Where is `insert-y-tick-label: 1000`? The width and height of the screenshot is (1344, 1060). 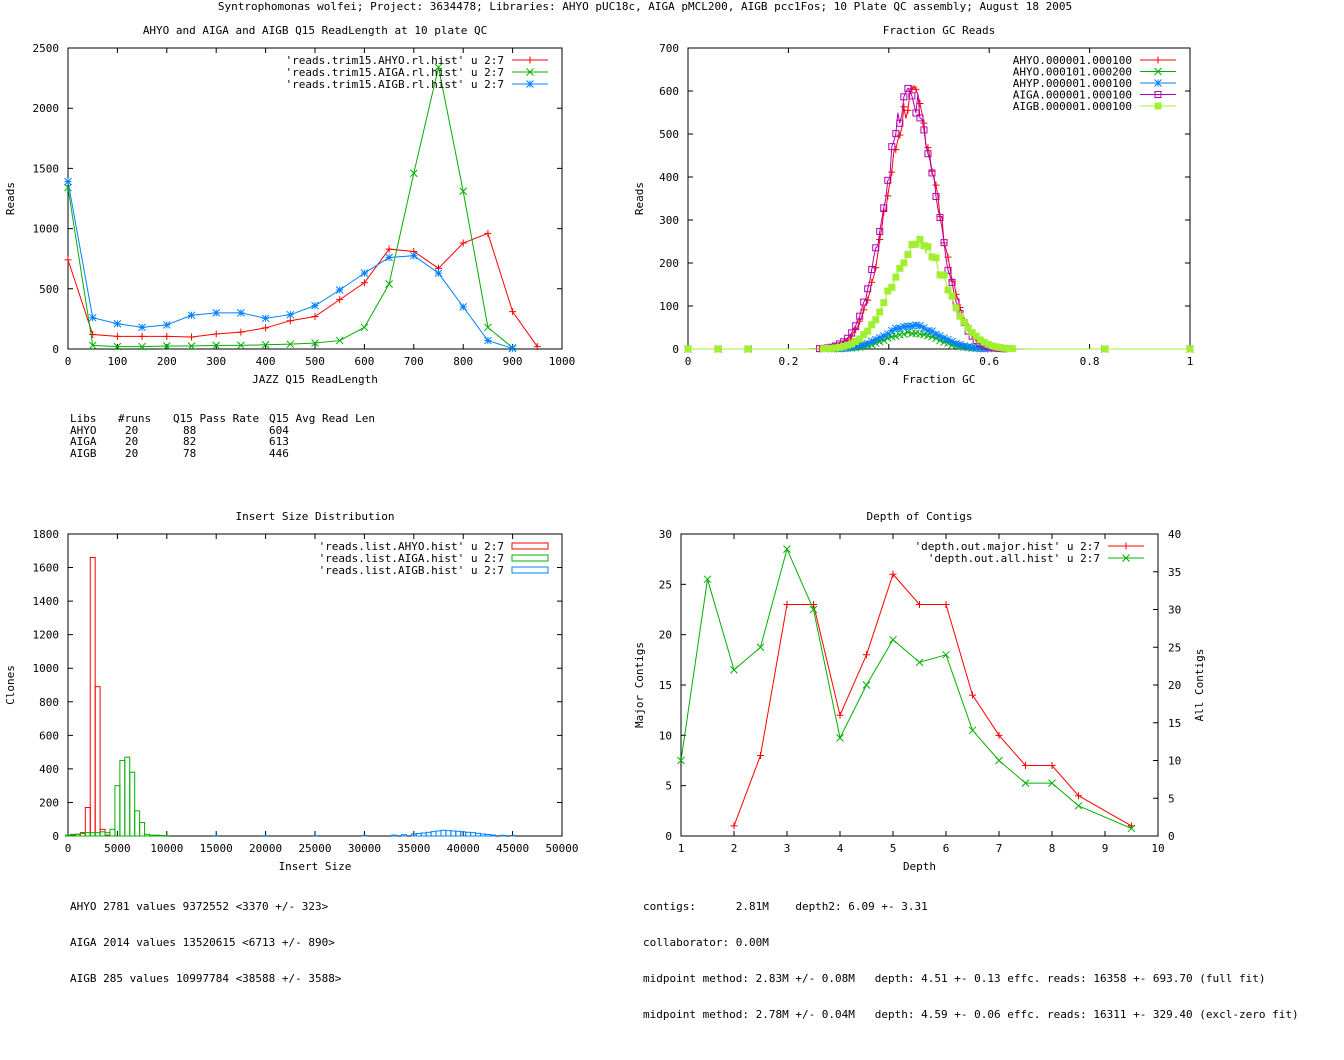
insert-y-tick-label: 1000 is located at coordinates (46, 668).